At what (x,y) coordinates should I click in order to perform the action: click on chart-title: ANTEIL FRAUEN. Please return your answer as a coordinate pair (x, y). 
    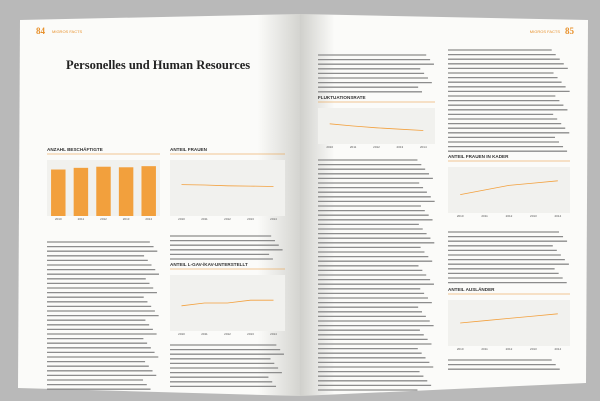
    Looking at the image, I should click on (189, 149).